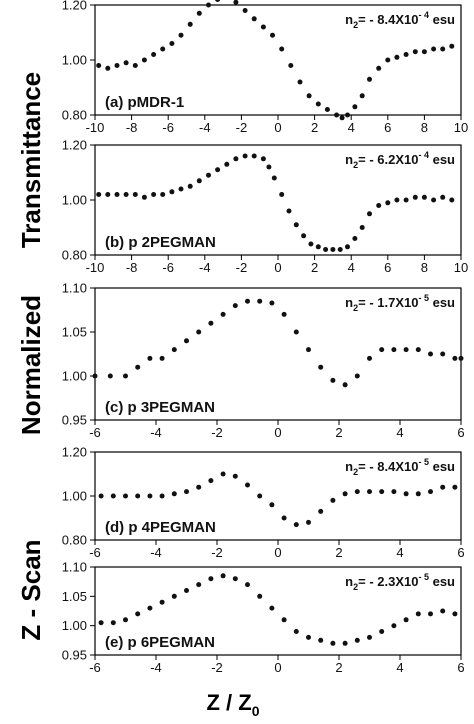  Describe the element at coordinates (74, 60) in the screenshot. I see `y-tick-label: 1.00` at that location.